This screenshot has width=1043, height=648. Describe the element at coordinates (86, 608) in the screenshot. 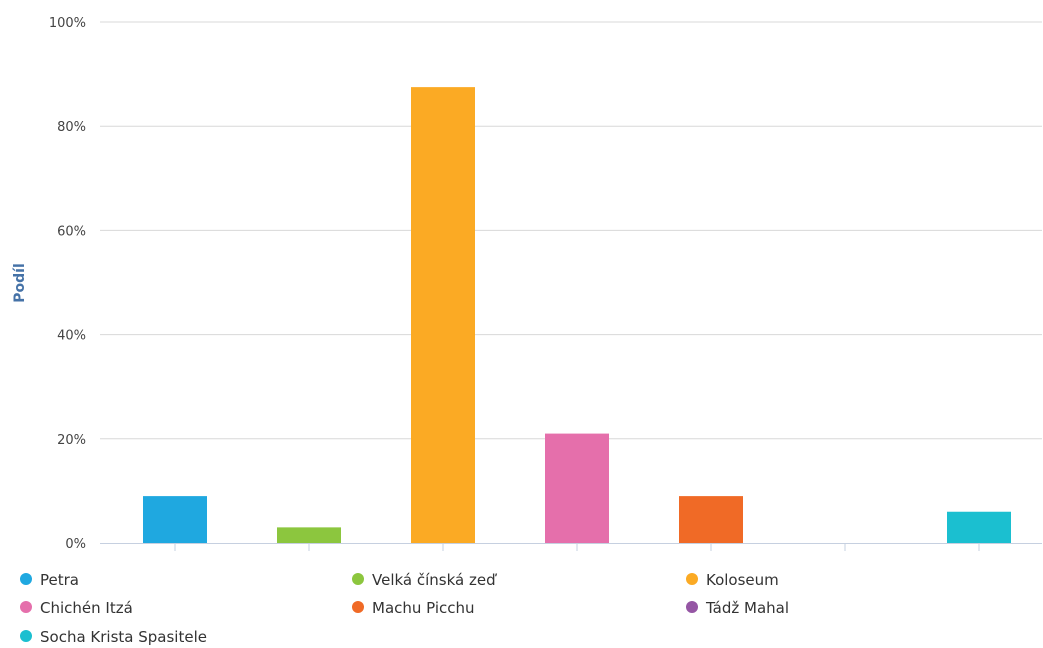

I see `legend-label: Chichén Itzá` at that location.